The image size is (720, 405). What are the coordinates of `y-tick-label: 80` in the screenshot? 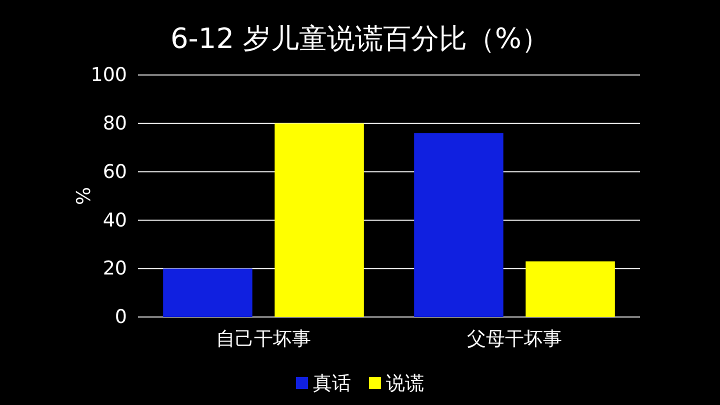 It's located at (114, 123).